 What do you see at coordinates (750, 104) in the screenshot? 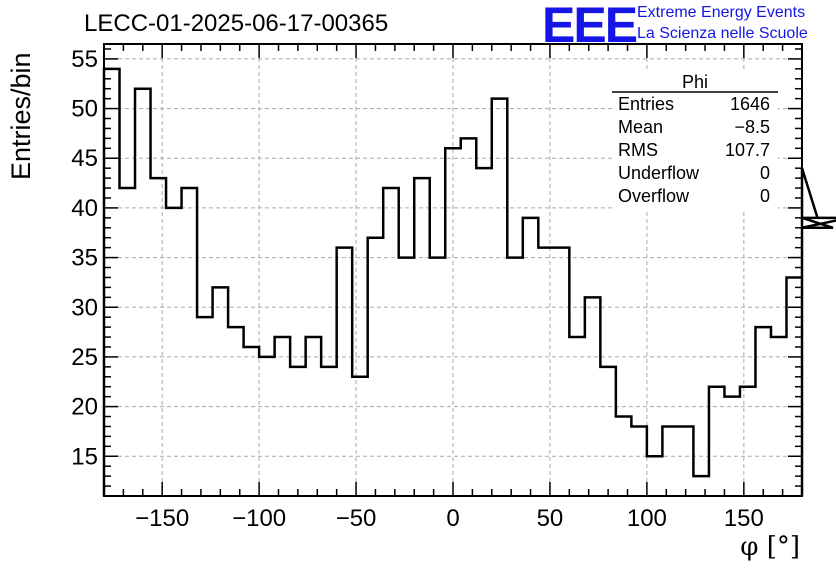
I see `stats-value: 1646` at bounding box center [750, 104].